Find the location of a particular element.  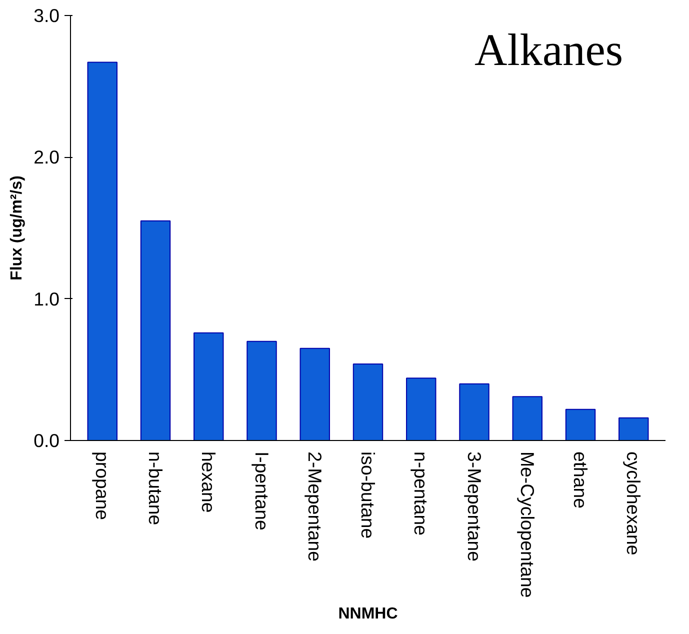

chart-title: Alkanes is located at coordinates (549, 50).